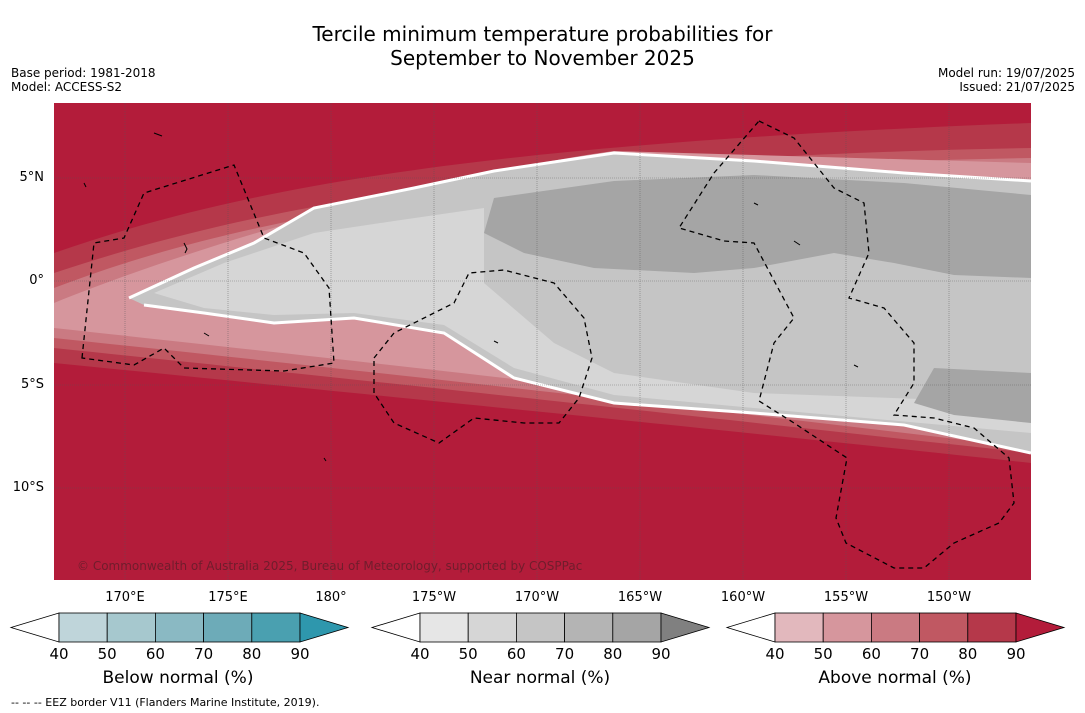 The height and width of the screenshot is (713, 1085). I want to click on near-normal-80-region, so click(757, 226).